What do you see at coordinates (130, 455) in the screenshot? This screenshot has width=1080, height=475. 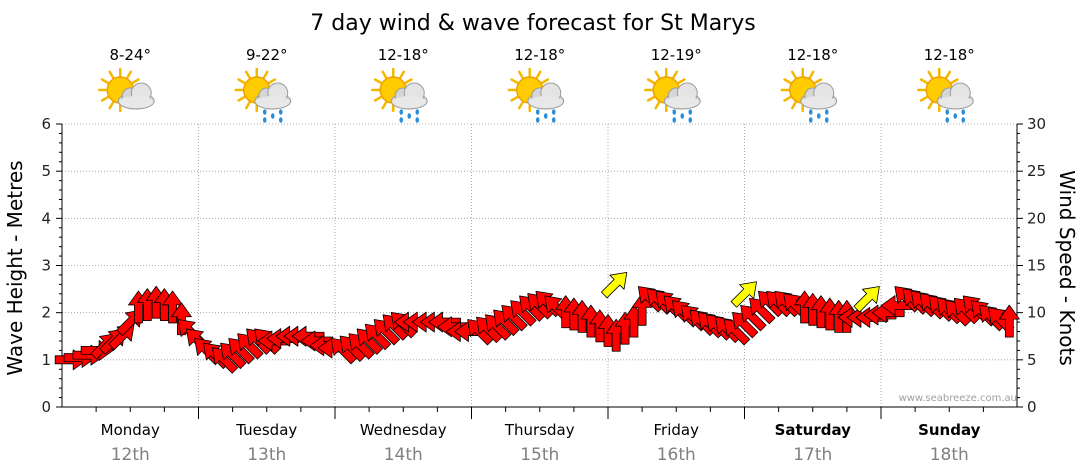 I see `day-date-label: 12th` at bounding box center [130, 455].